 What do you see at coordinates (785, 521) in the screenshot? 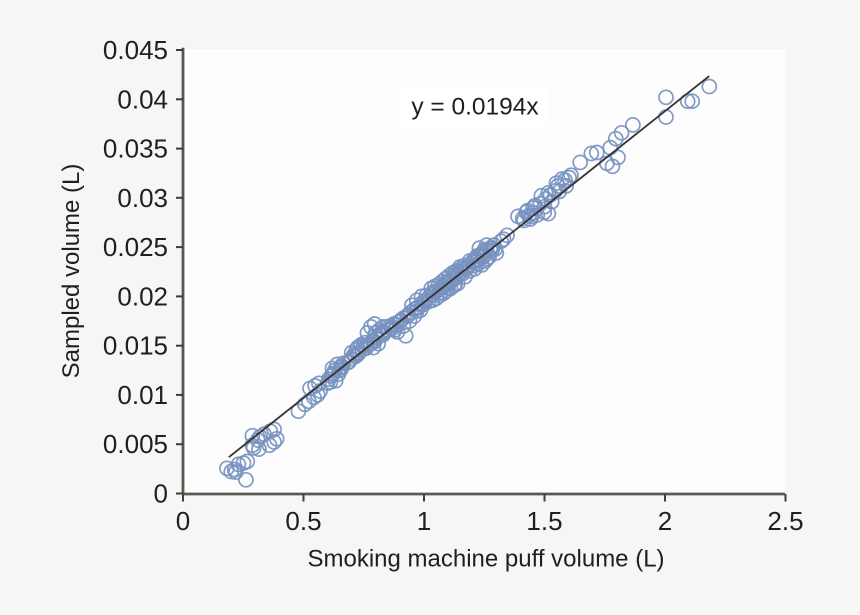
I see `svg-text: 2.5` at bounding box center [785, 521].